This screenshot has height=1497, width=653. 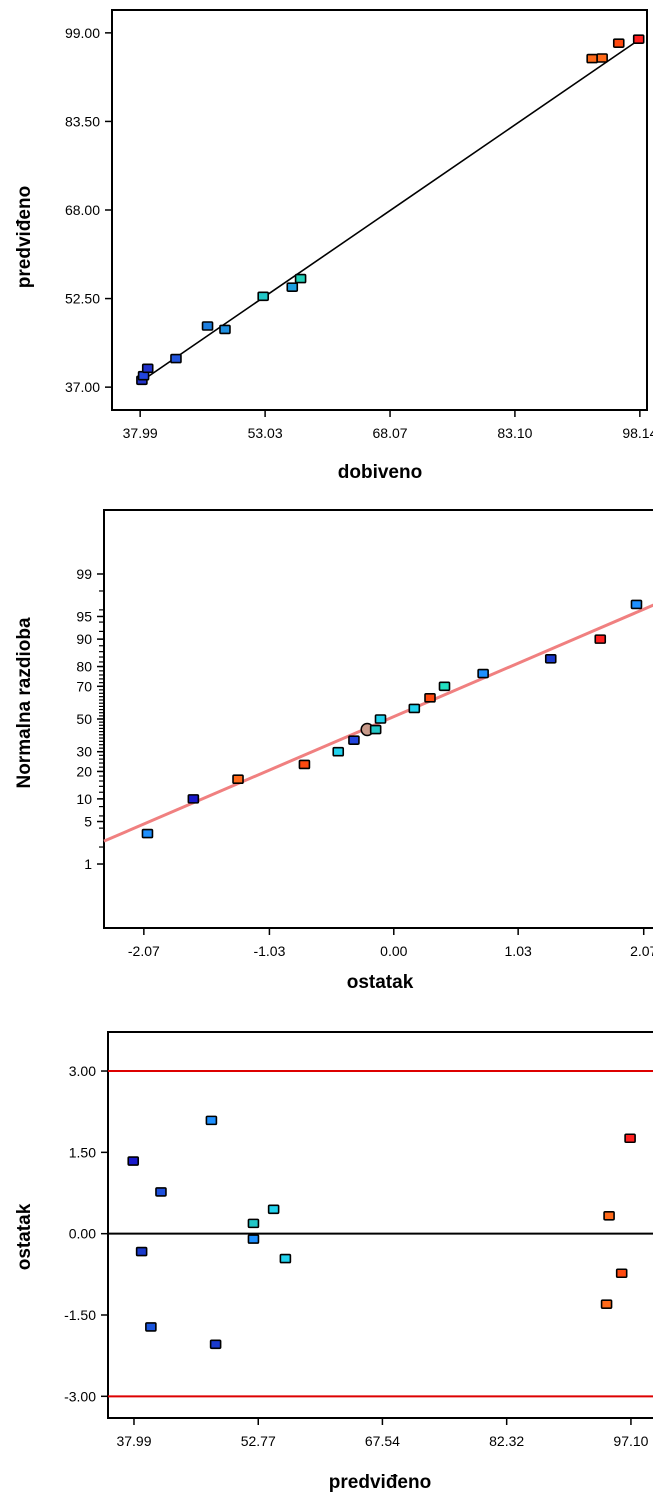 I want to click on x-tick-label: 52.77, so click(x=258, y=1441).